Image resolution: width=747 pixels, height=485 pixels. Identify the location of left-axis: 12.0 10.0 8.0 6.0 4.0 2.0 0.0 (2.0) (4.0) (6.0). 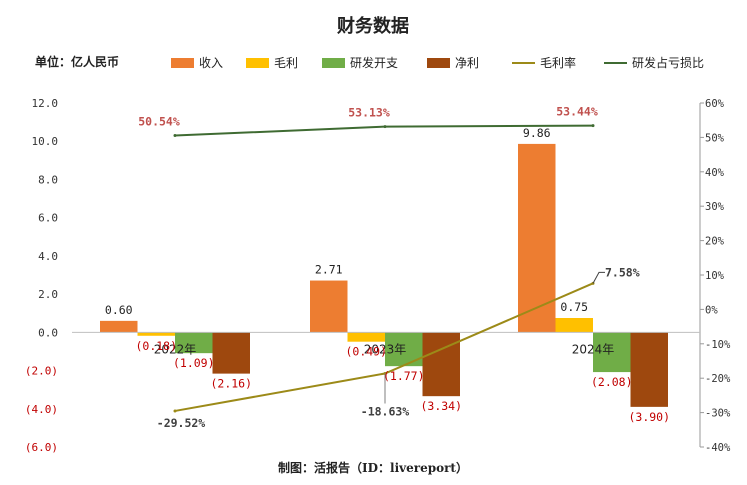
(41, 275).